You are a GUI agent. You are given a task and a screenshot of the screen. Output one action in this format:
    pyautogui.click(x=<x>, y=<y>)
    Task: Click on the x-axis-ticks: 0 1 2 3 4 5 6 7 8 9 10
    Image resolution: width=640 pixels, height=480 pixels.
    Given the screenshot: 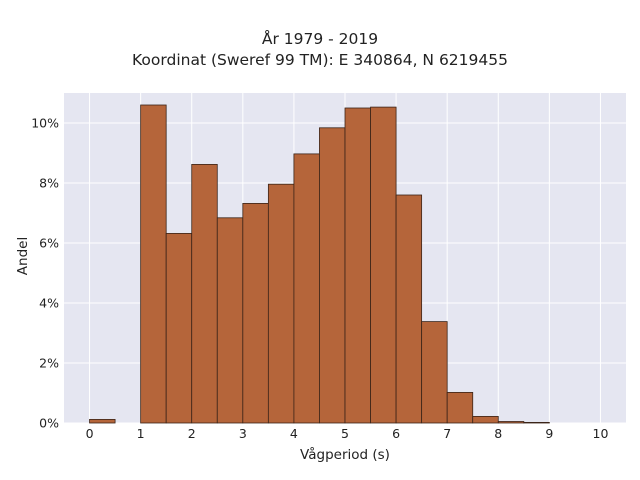 What is the action you would take?
    pyautogui.click(x=347, y=433)
    